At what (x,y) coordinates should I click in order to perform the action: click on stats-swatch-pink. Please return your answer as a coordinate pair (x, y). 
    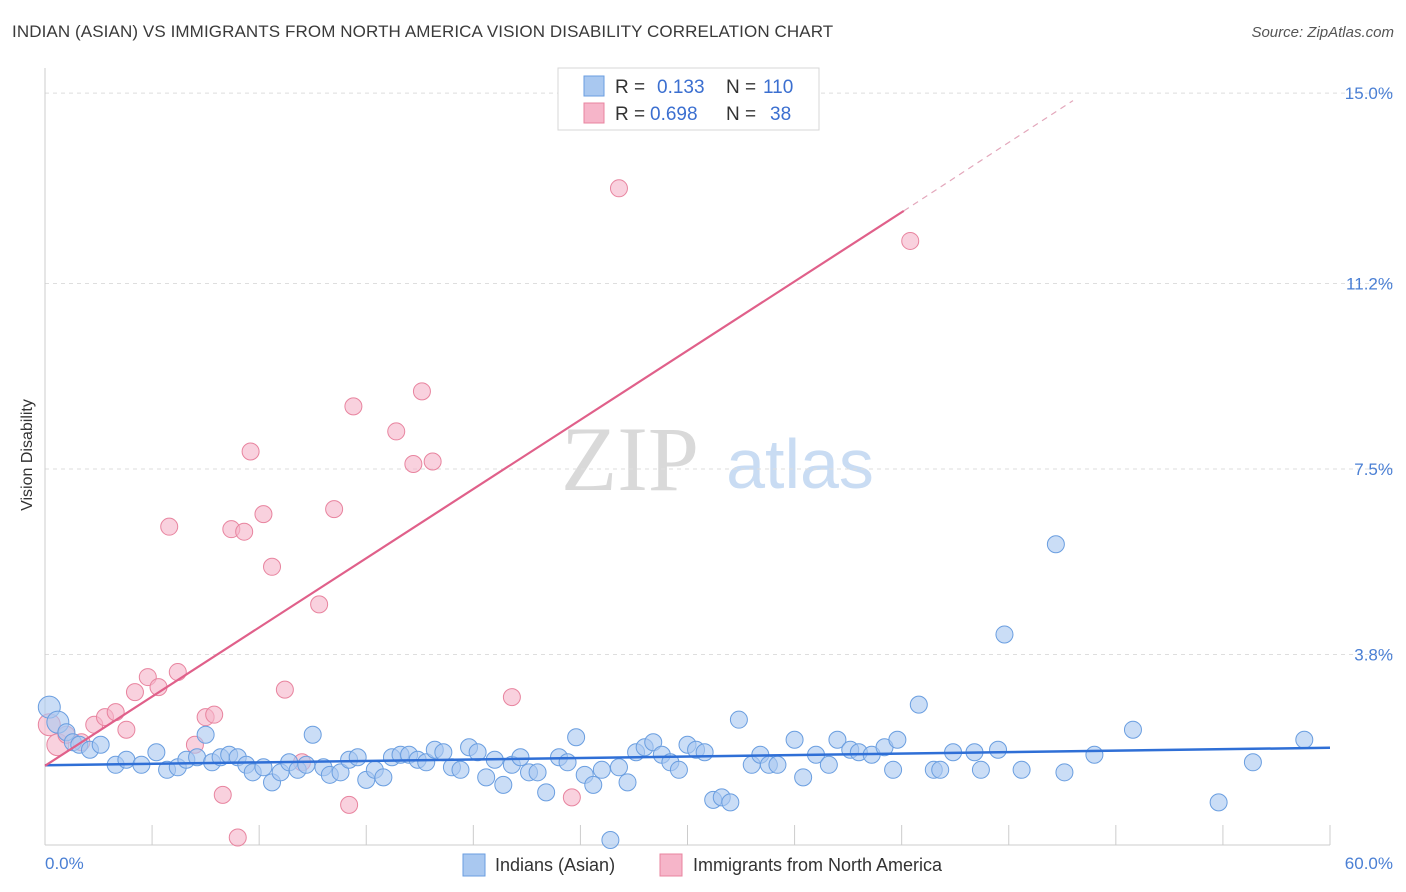
    Looking at the image, I should click on (594, 113).